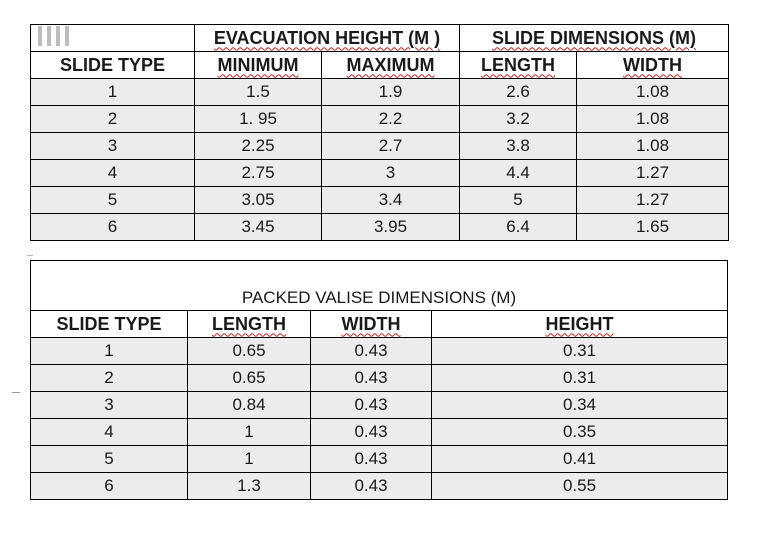 The height and width of the screenshot is (535, 761). Describe the element at coordinates (390, 146) in the screenshot. I see `cell: 2.7` at that location.